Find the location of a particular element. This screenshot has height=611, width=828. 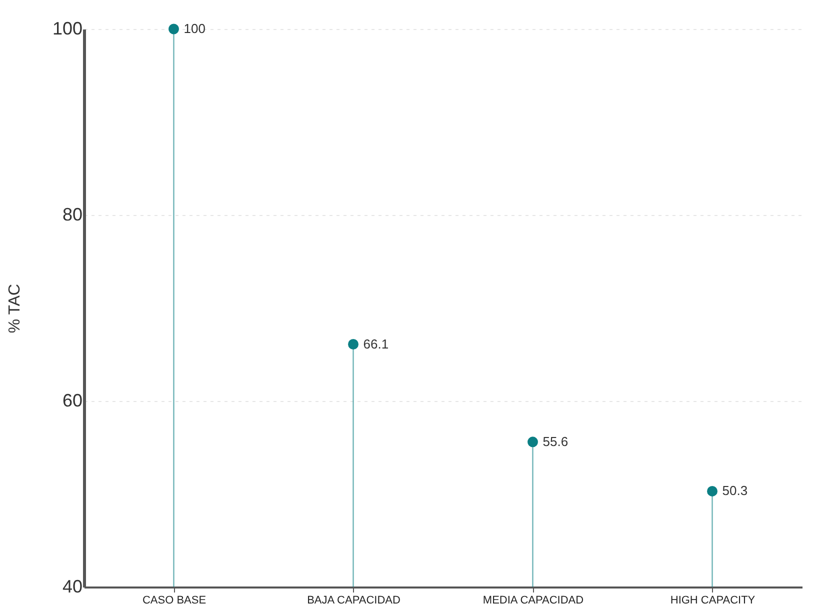

x-tick-label: BAJA CAPACIDAD is located at coordinates (353, 600).